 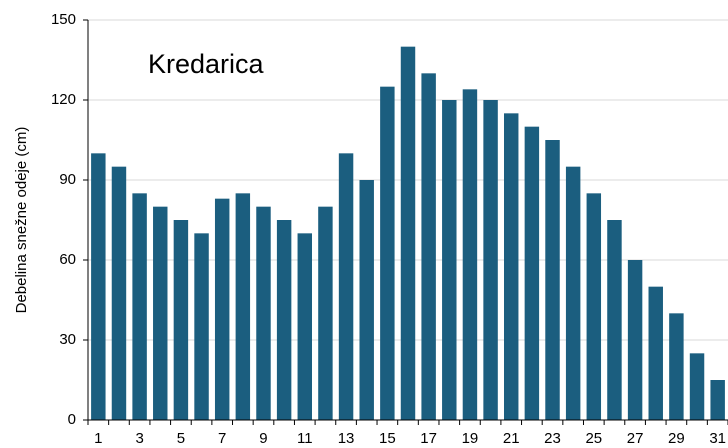 What do you see at coordinates (222, 438) in the screenshot?
I see `x-tick-label: 7` at bounding box center [222, 438].